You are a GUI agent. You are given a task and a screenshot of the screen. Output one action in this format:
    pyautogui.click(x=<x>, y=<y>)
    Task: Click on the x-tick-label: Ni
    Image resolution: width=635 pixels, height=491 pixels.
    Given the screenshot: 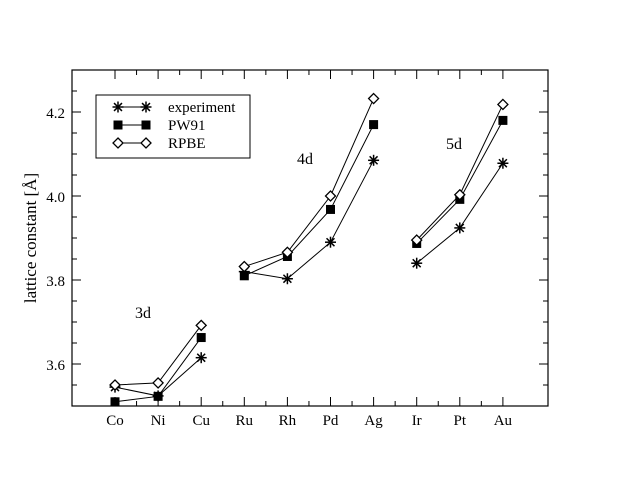 What is the action you would take?
    pyautogui.click(x=158, y=421)
    